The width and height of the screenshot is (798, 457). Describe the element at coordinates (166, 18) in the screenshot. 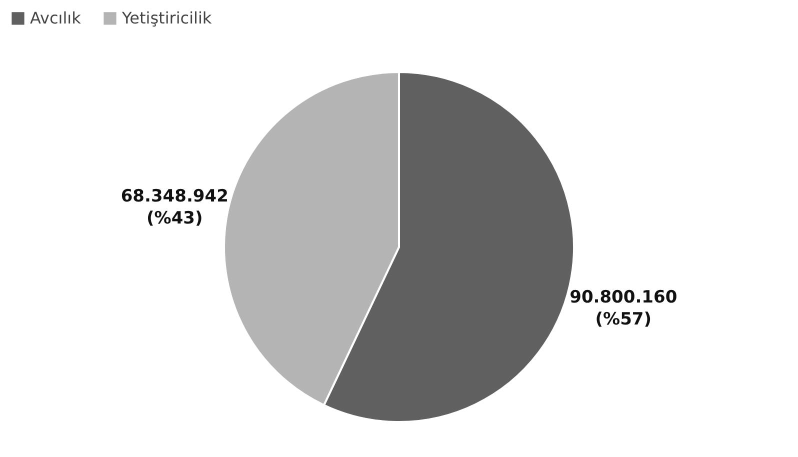

I see `legend-label: Yetiştiricilik` at that location.